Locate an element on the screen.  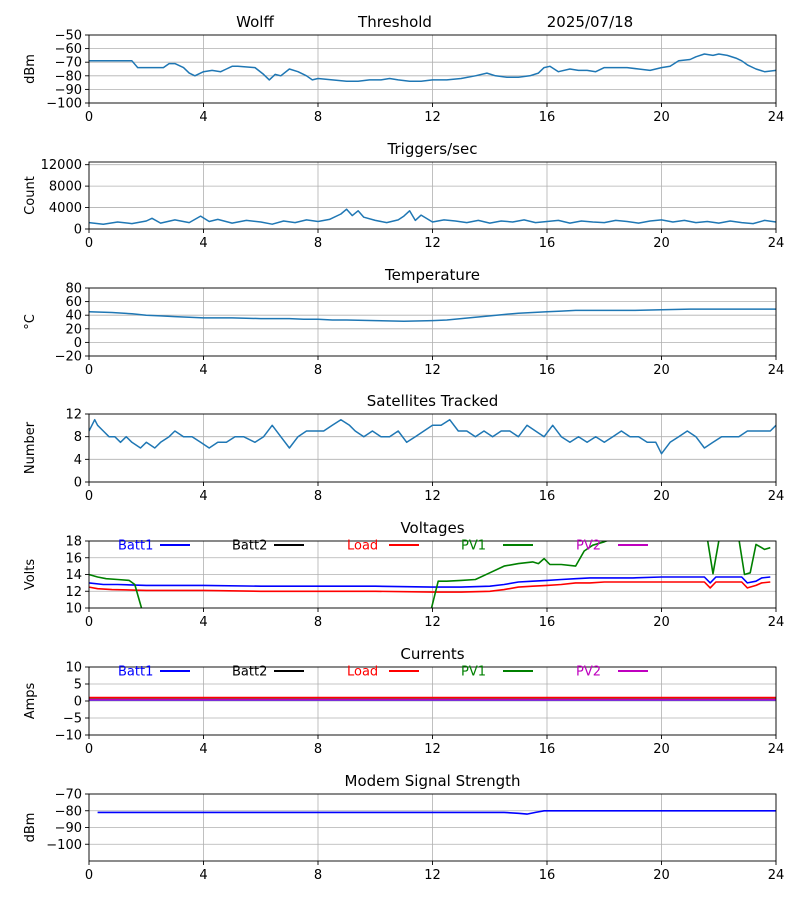
chart-title: Triggers/sec is located at coordinates (432, 149).